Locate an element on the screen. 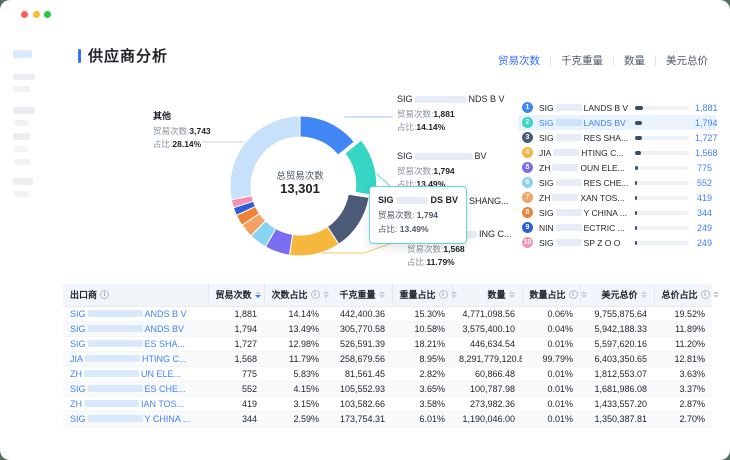 This screenshot has height=460, width=730. ranking-row: 9 NIN ECTRIC ... 249 is located at coordinates (617, 227).